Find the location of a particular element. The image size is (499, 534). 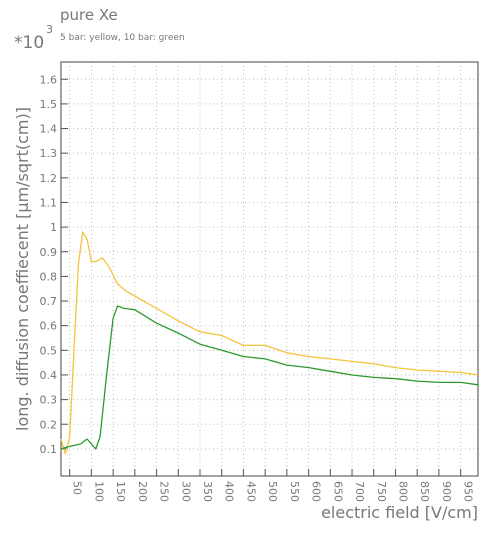

y-tick-label: 1 is located at coordinates (53, 227).